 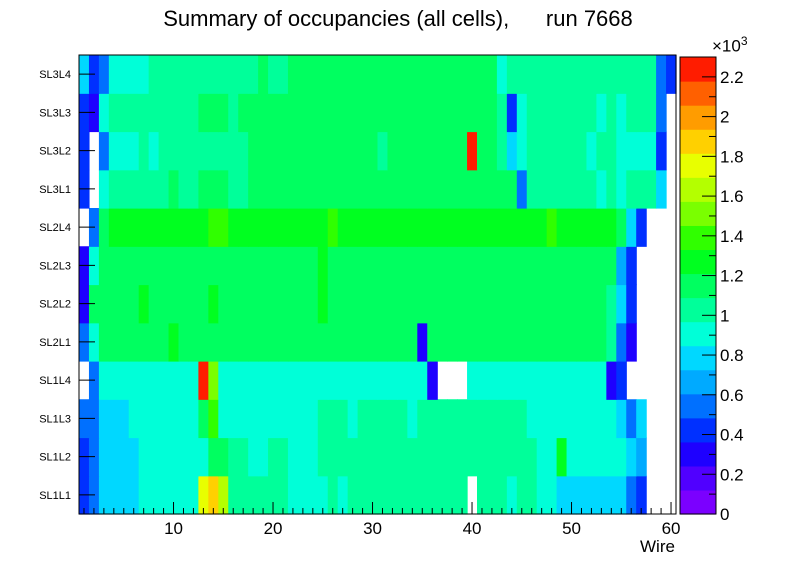 I want to click on x-tick-label: 60, so click(x=671, y=528).